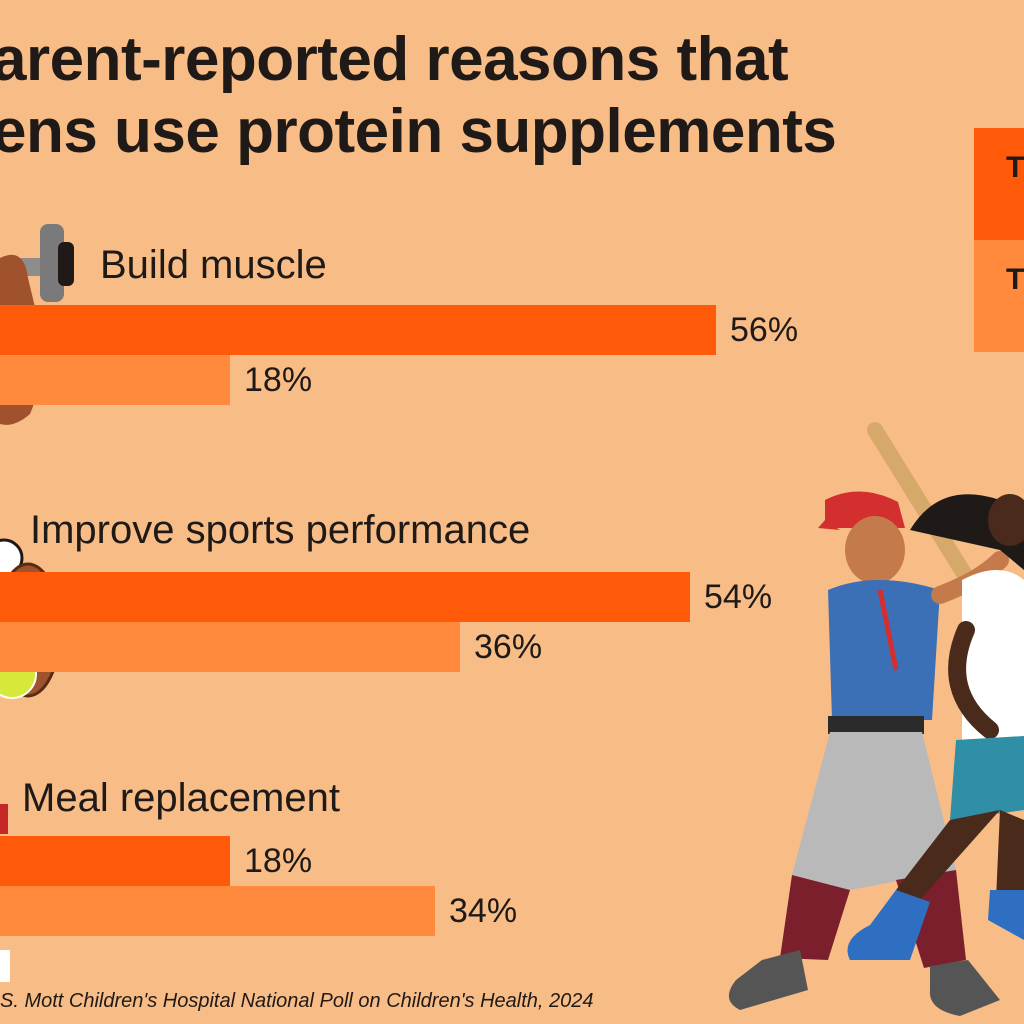 Image resolution: width=1024 pixels, height=1024 pixels. What do you see at coordinates (358, 330) in the screenshot?
I see `bar-build-muscle-primary` at bounding box center [358, 330].